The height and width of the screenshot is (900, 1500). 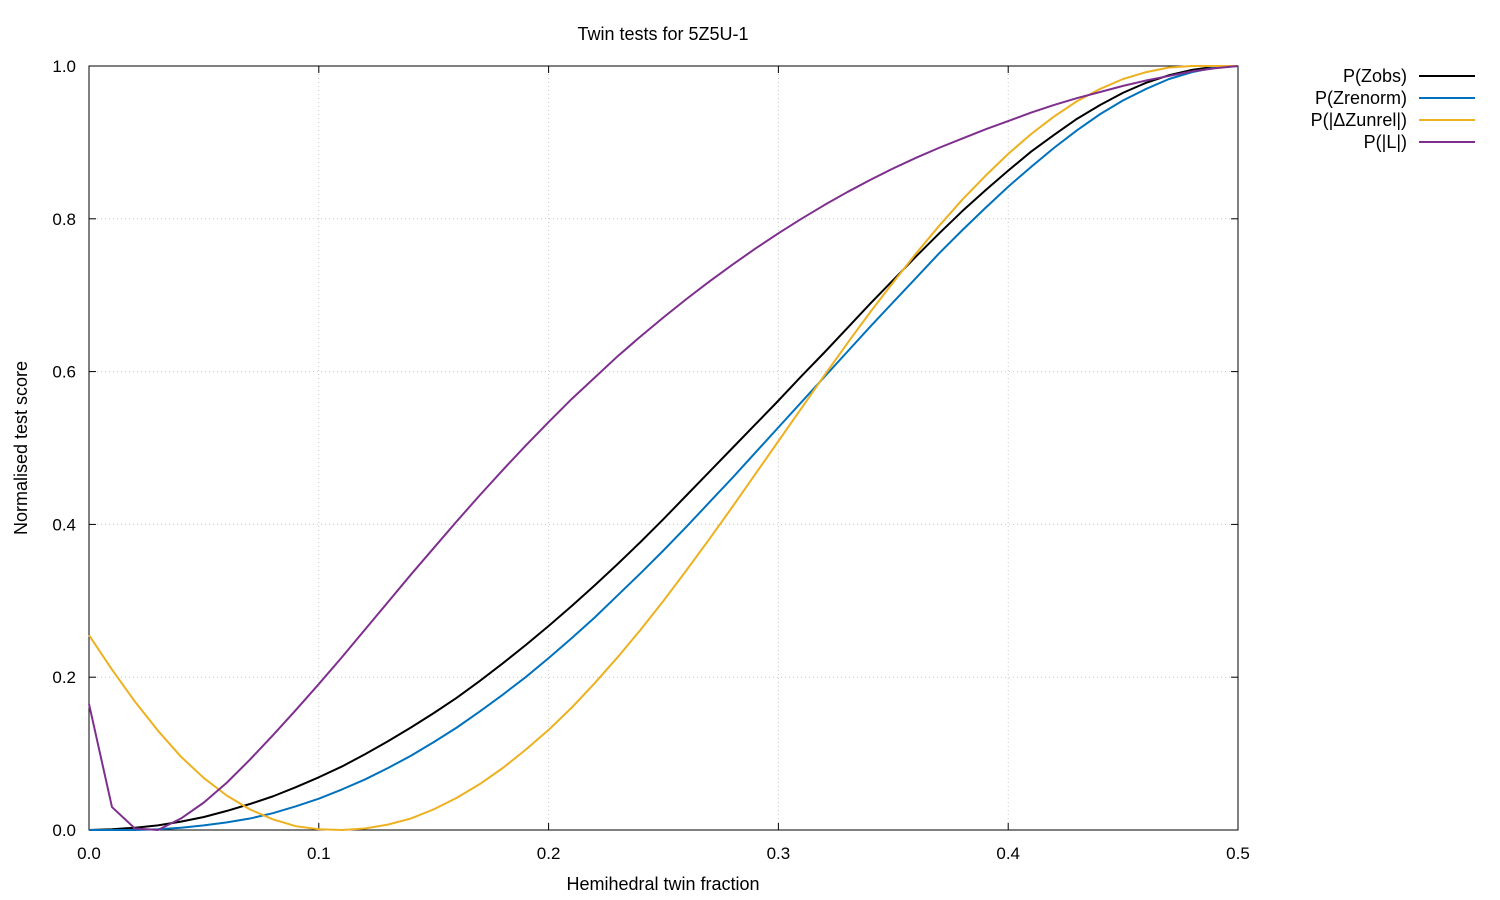 What do you see at coordinates (64, 219) in the screenshot?
I see `y-tick-label: 0.8` at bounding box center [64, 219].